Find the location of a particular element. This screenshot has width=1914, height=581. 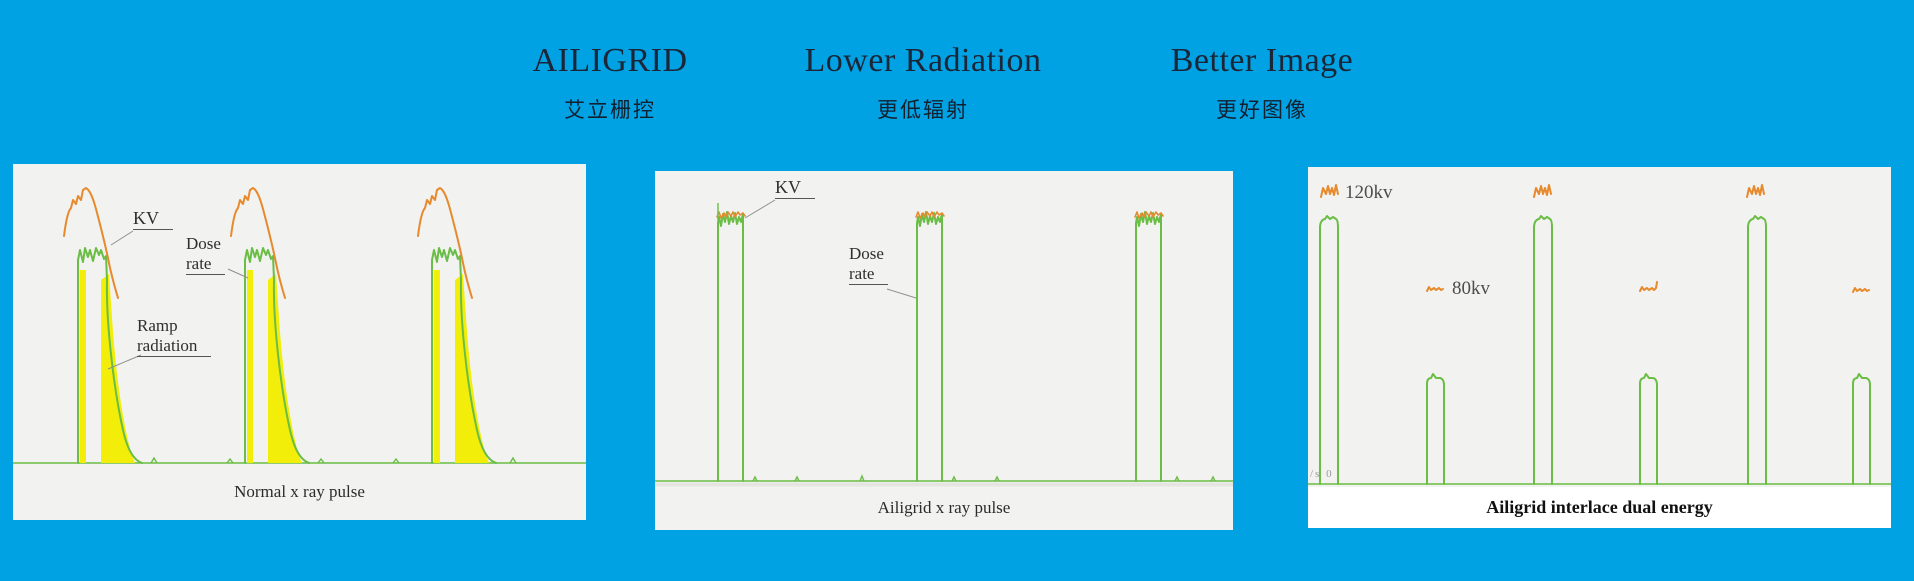

subtitle-lower-radiation: 更低辐射 is located at coordinates (923, 110).